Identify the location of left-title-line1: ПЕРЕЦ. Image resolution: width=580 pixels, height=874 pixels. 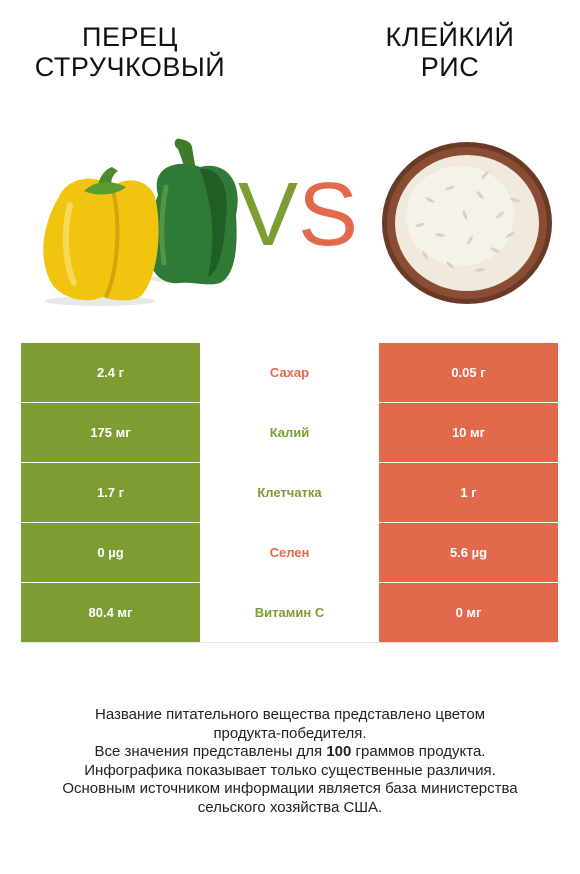
(130, 37).